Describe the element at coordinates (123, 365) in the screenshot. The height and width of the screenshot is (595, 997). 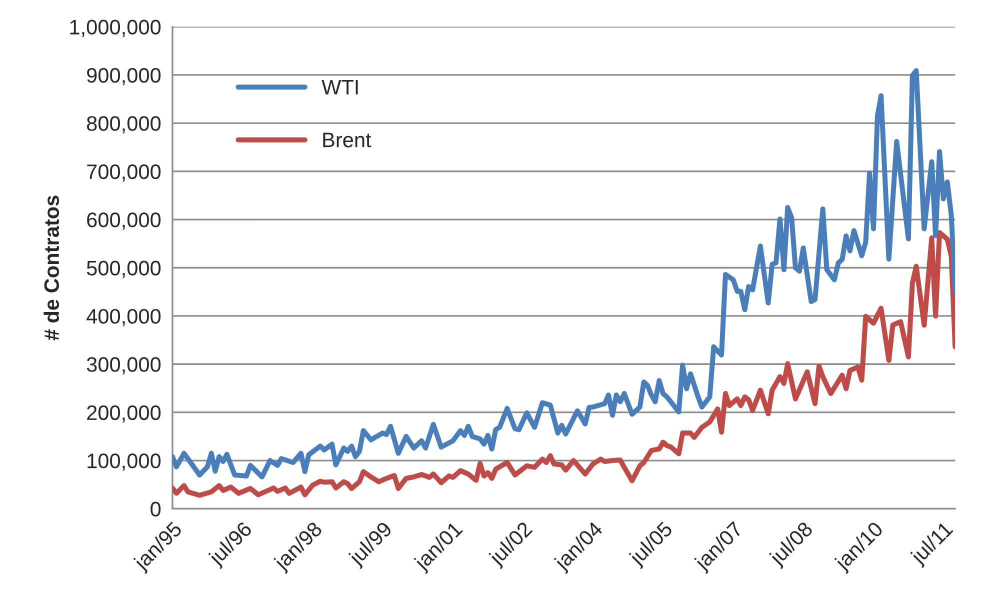
I see `y-tick-label: 300,000` at that location.